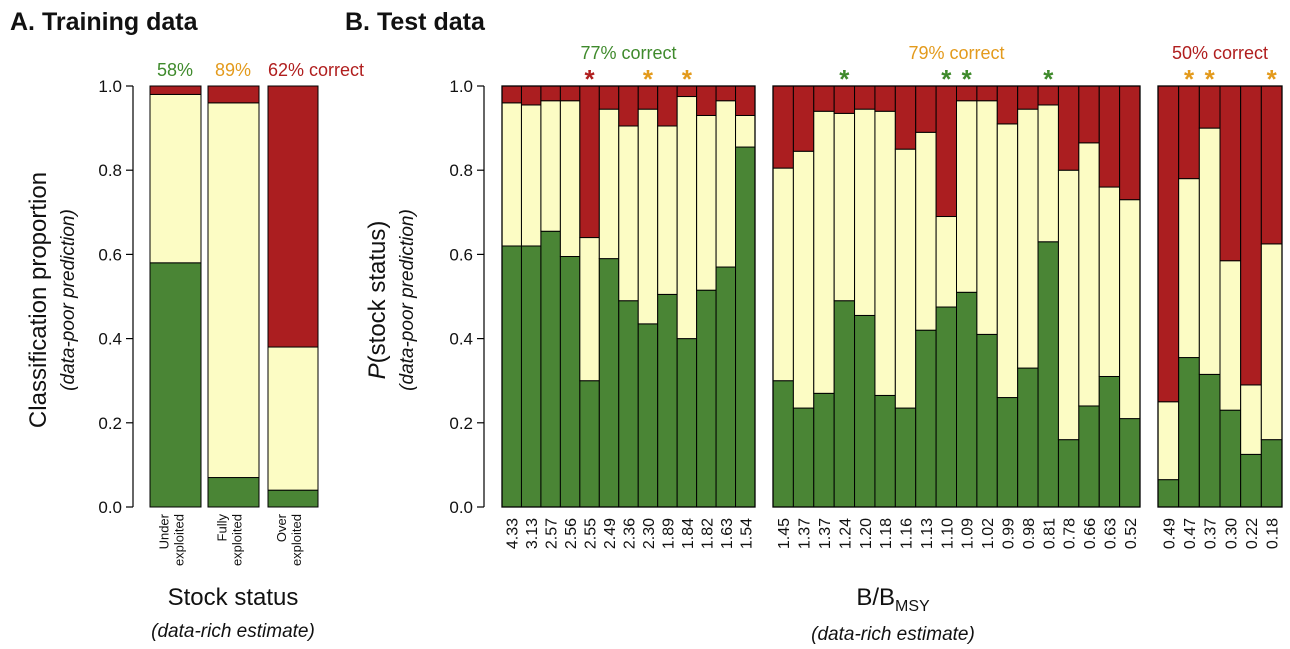 The height and width of the screenshot is (649, 1290). Describe the element at coordinates (1252, 533) in the screenshot. I see `x-tick-label: 0.22` at that location.